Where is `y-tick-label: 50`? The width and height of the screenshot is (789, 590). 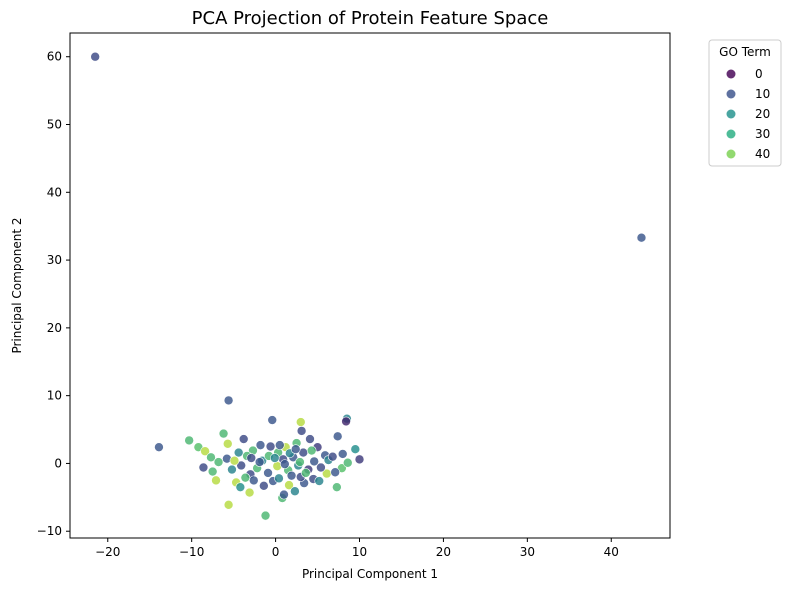 y-tick-label: 50 is located at coordinates (54, 125).